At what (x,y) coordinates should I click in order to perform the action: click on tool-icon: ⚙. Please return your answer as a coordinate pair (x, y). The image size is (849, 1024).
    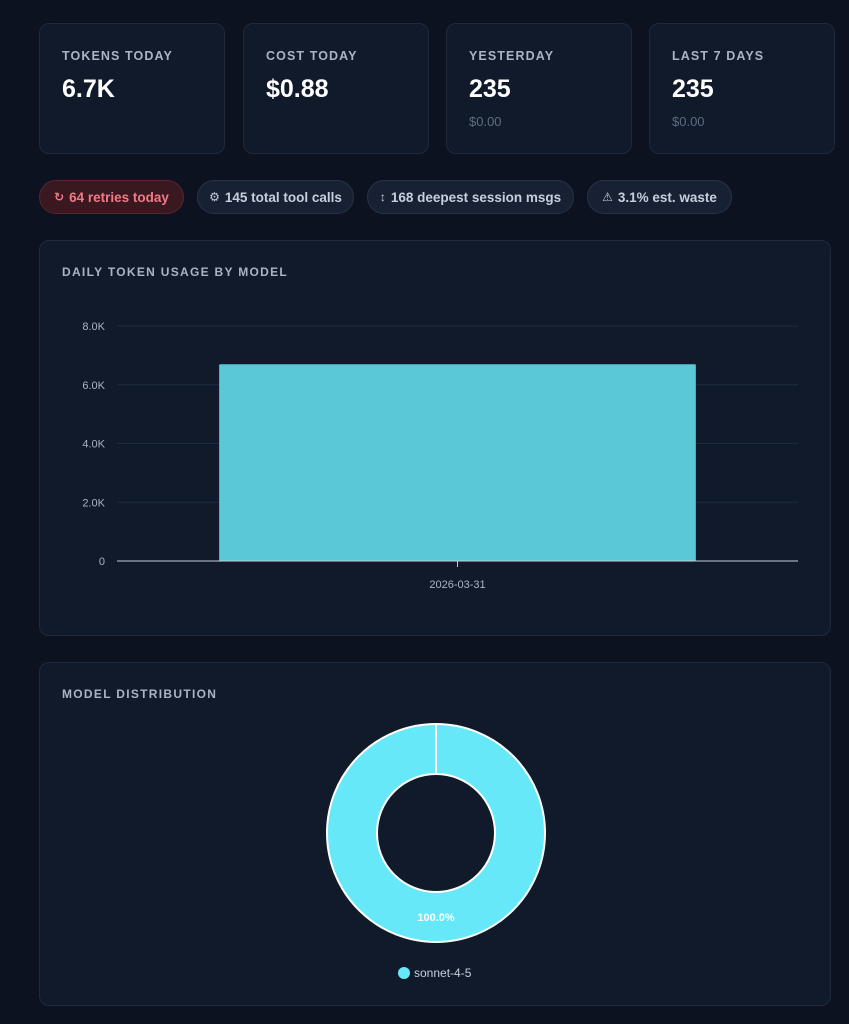
    Looking at the image, I should click on (214, 197).